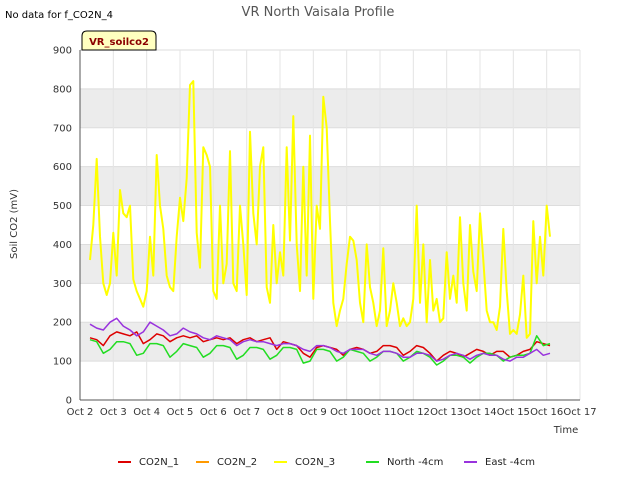 The image size is (640, 480). What do you see at coordinates (413, 412) in the screenshot?
I see `x-tick-label: Oct 12` at bounding box center [413, 412].